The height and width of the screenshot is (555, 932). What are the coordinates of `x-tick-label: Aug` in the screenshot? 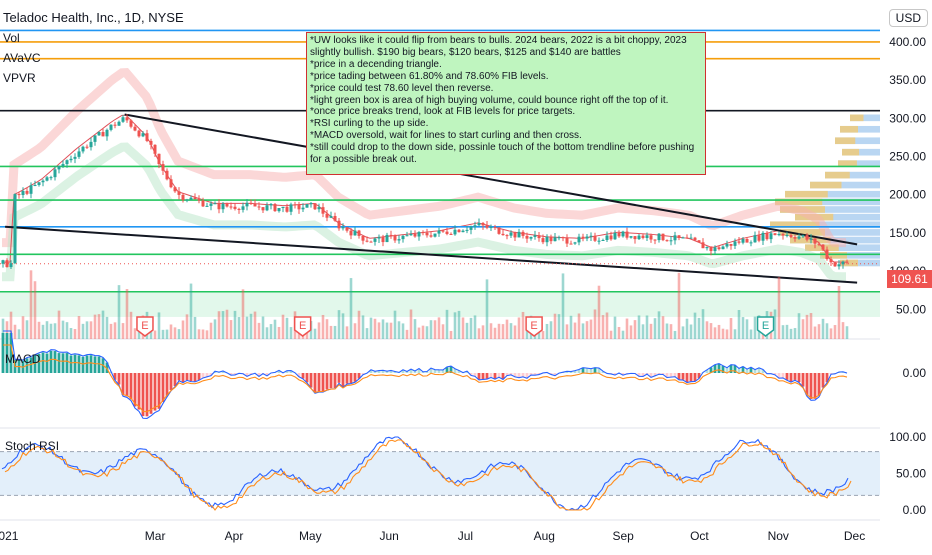 It's located at (544, 536).